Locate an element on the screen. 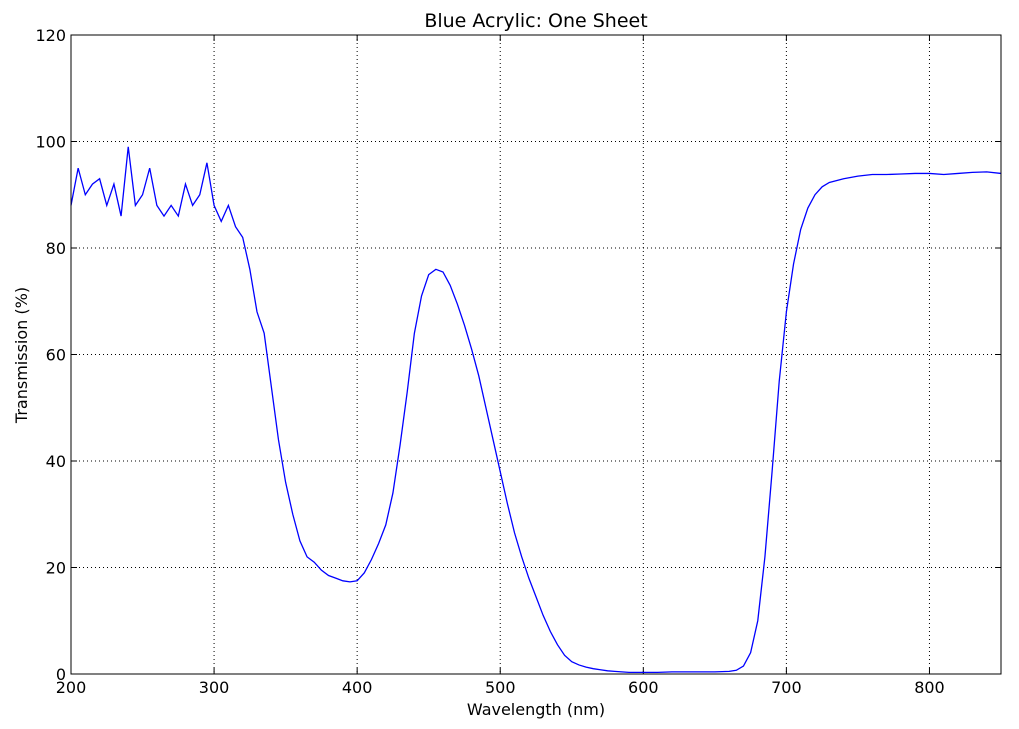  y-tick-label: 120 is located at coordinates (50, 35).